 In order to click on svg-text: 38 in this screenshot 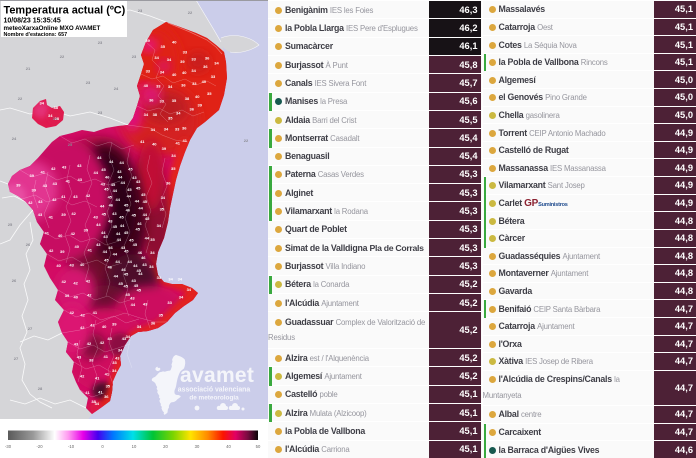, I will do `click(155, 114)`.